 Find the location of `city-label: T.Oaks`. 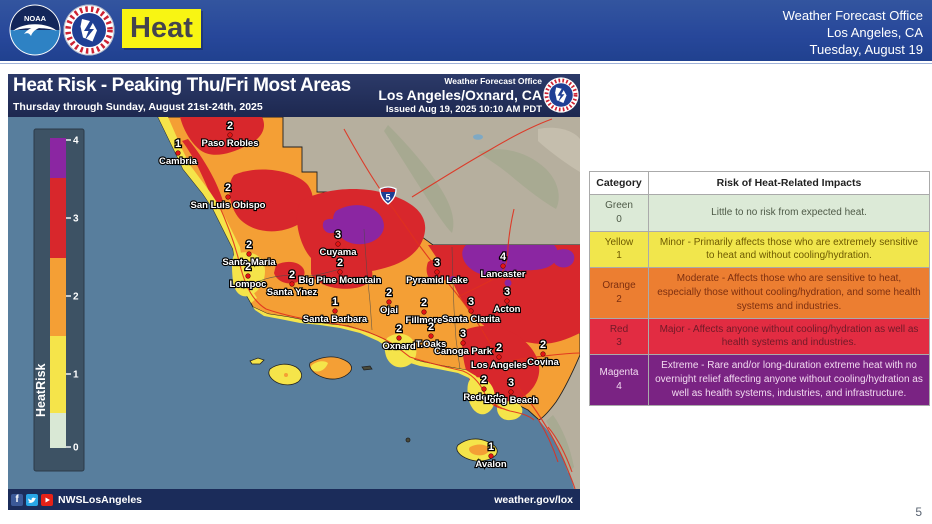

city-label: T.Oaks is located at coordinates (431, 344).